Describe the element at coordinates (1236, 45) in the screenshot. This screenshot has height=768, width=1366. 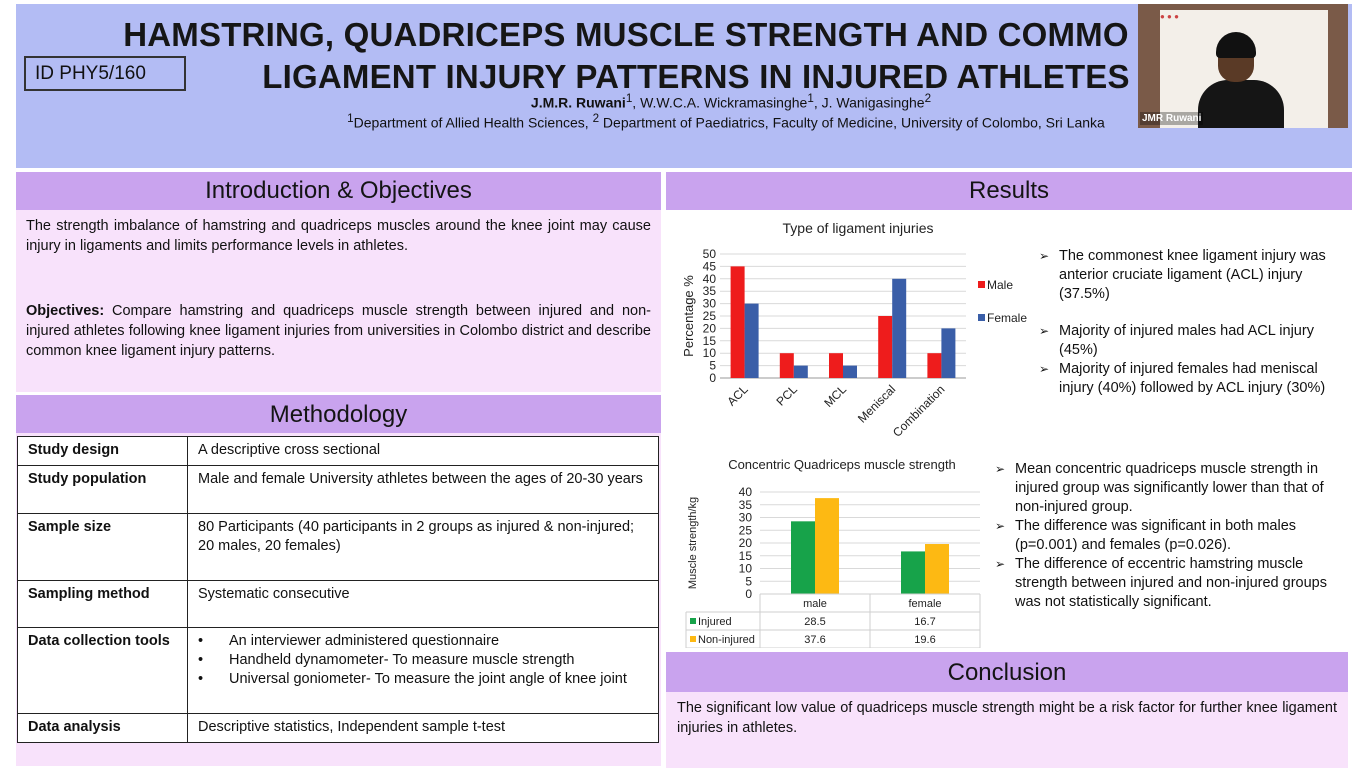
I see `presenter-hair` at that location.